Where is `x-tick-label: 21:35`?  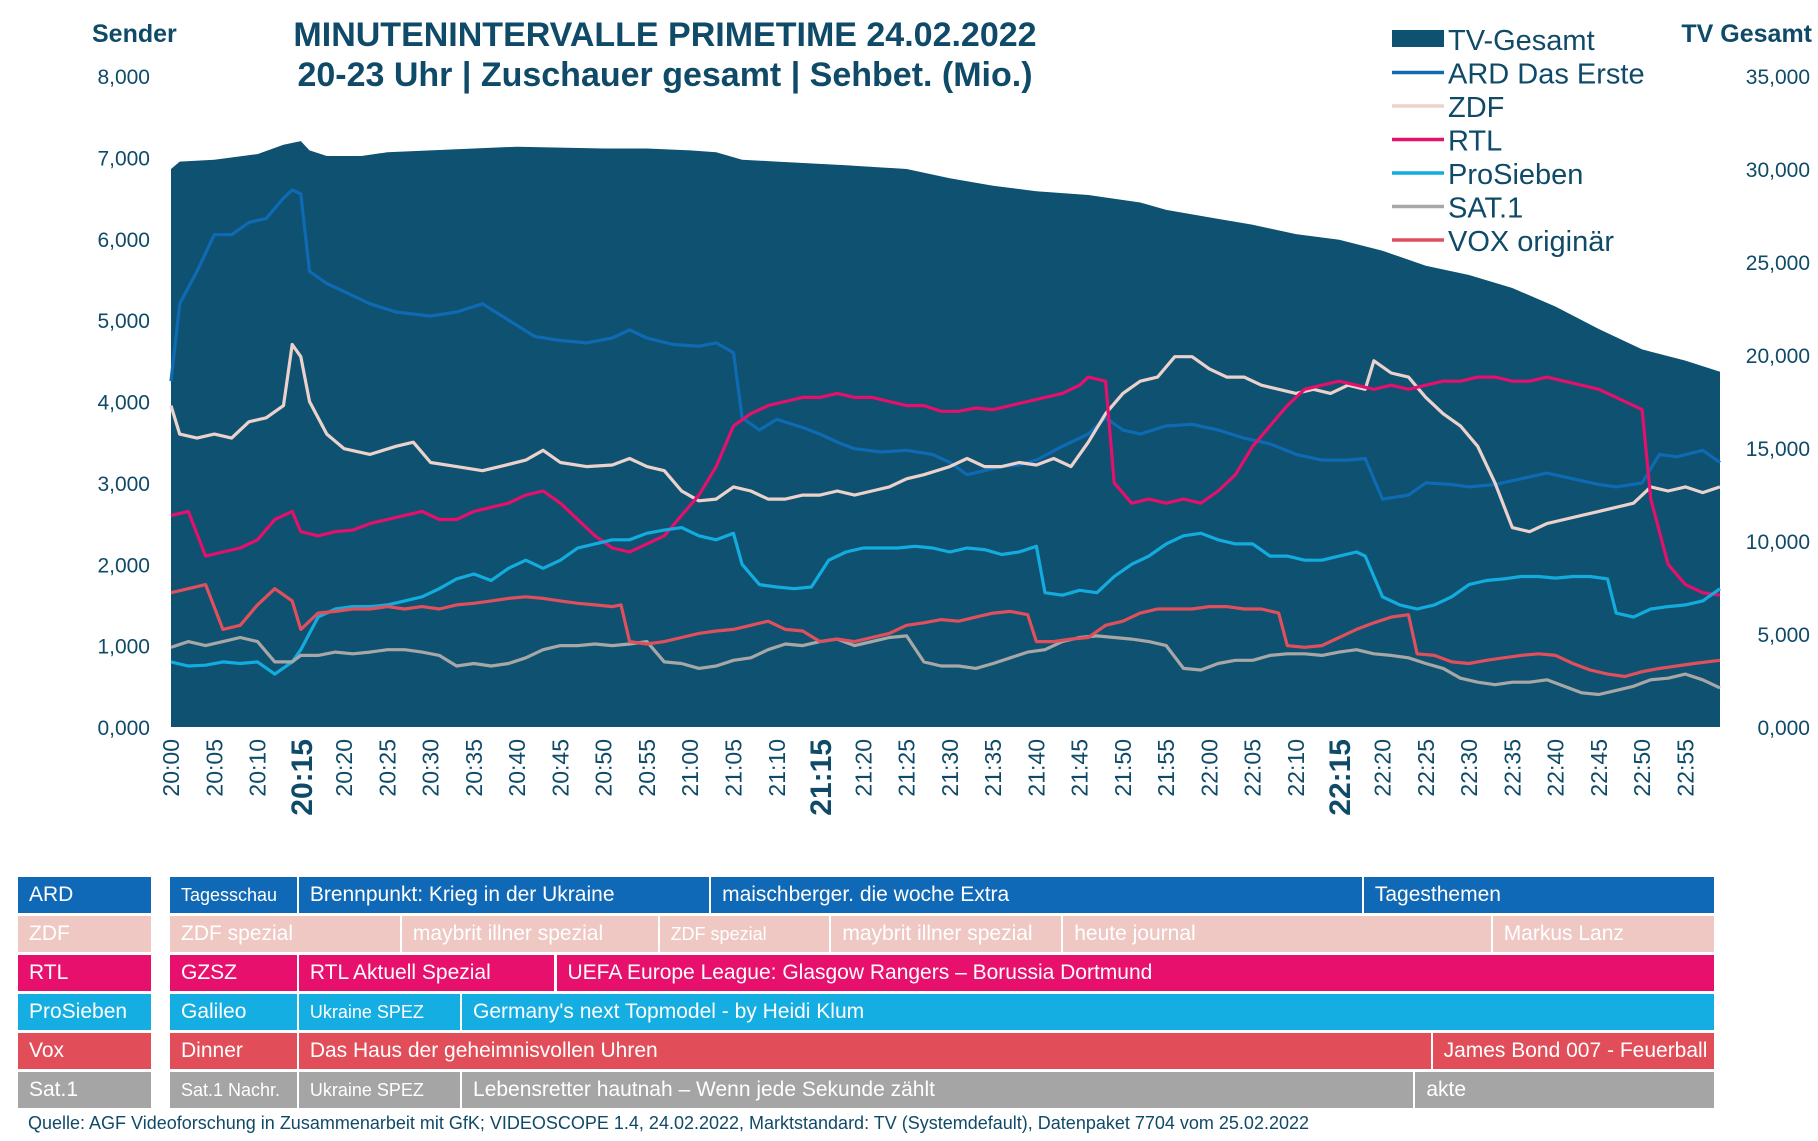
x-tick-label: 21:35 is located at coordinates (993, 768).